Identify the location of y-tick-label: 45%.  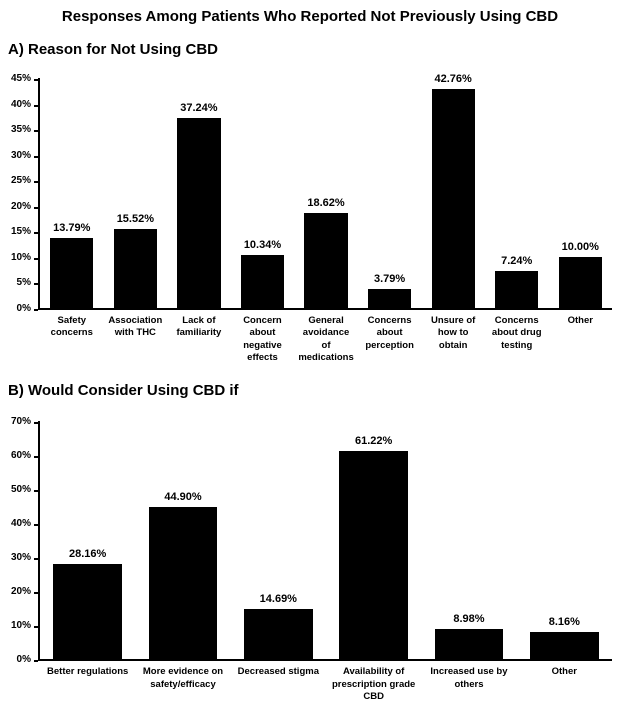
(20, 78).